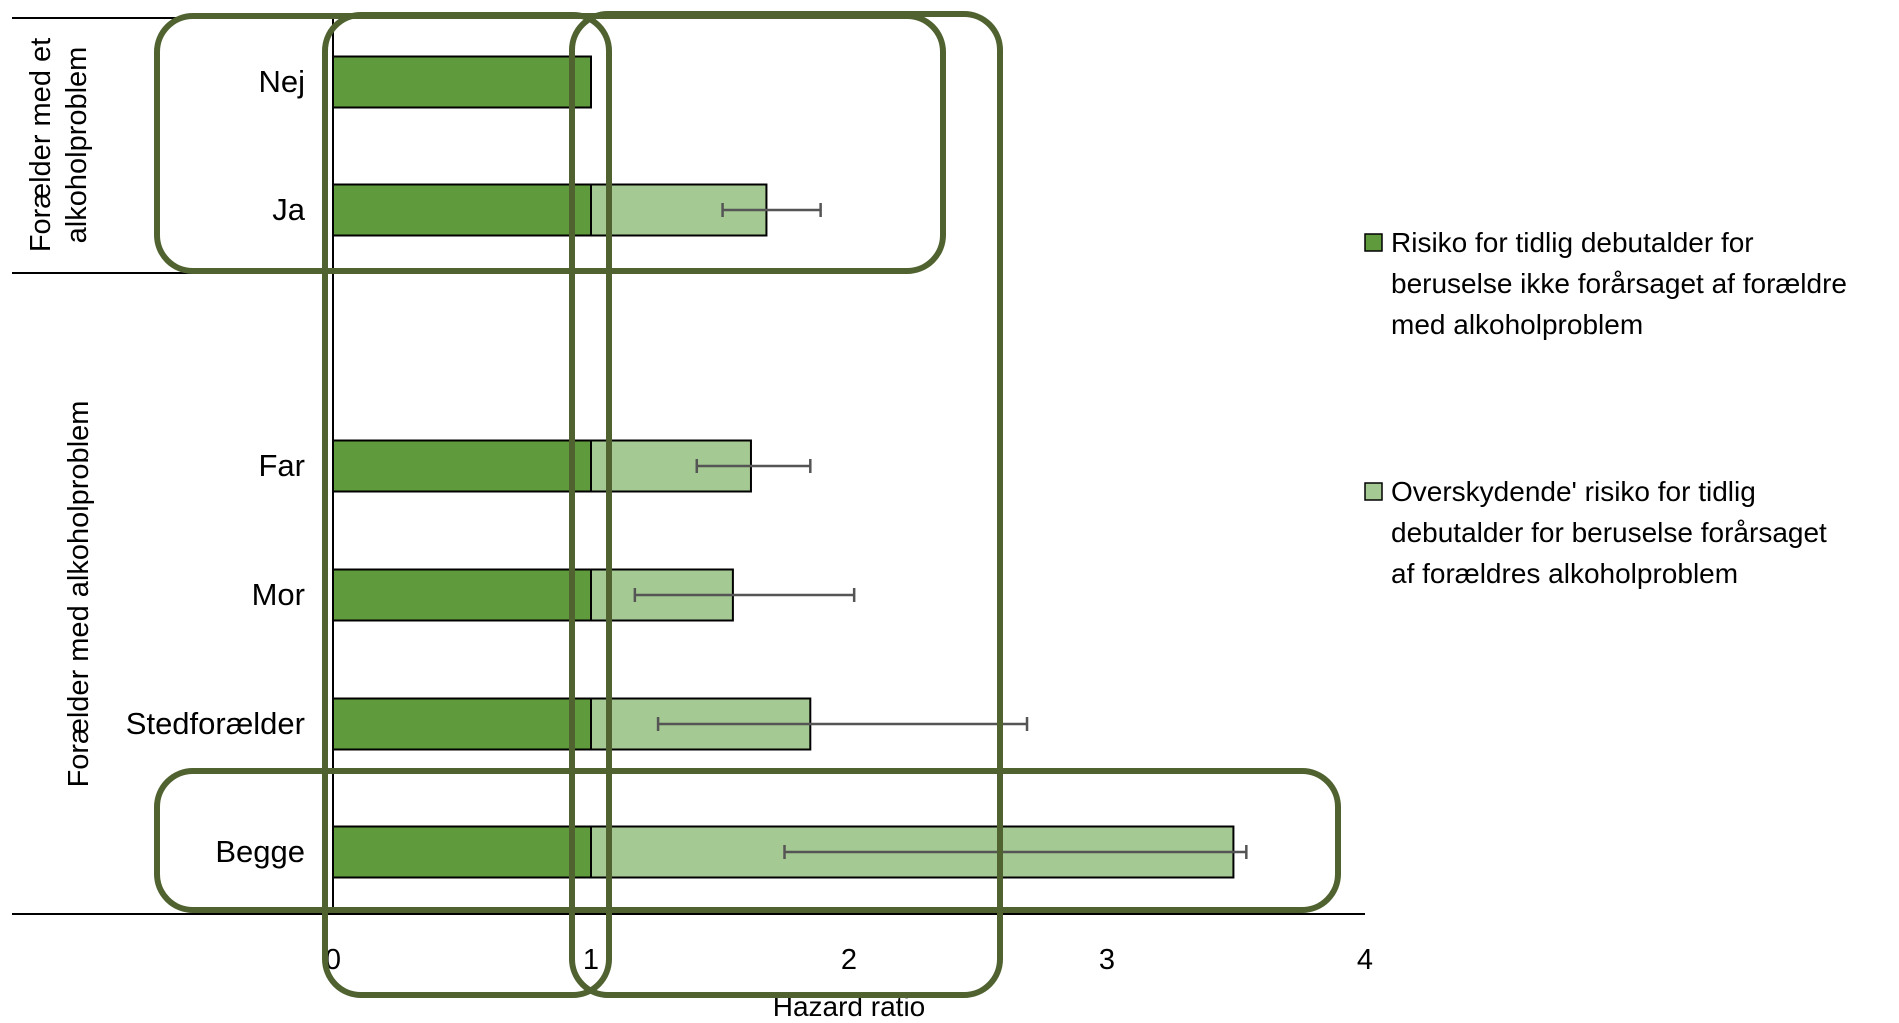  What do you see at coordinates (747, 840) in the screenshot?
I see `highlight-box-begge` at bounding box center [747, 840].